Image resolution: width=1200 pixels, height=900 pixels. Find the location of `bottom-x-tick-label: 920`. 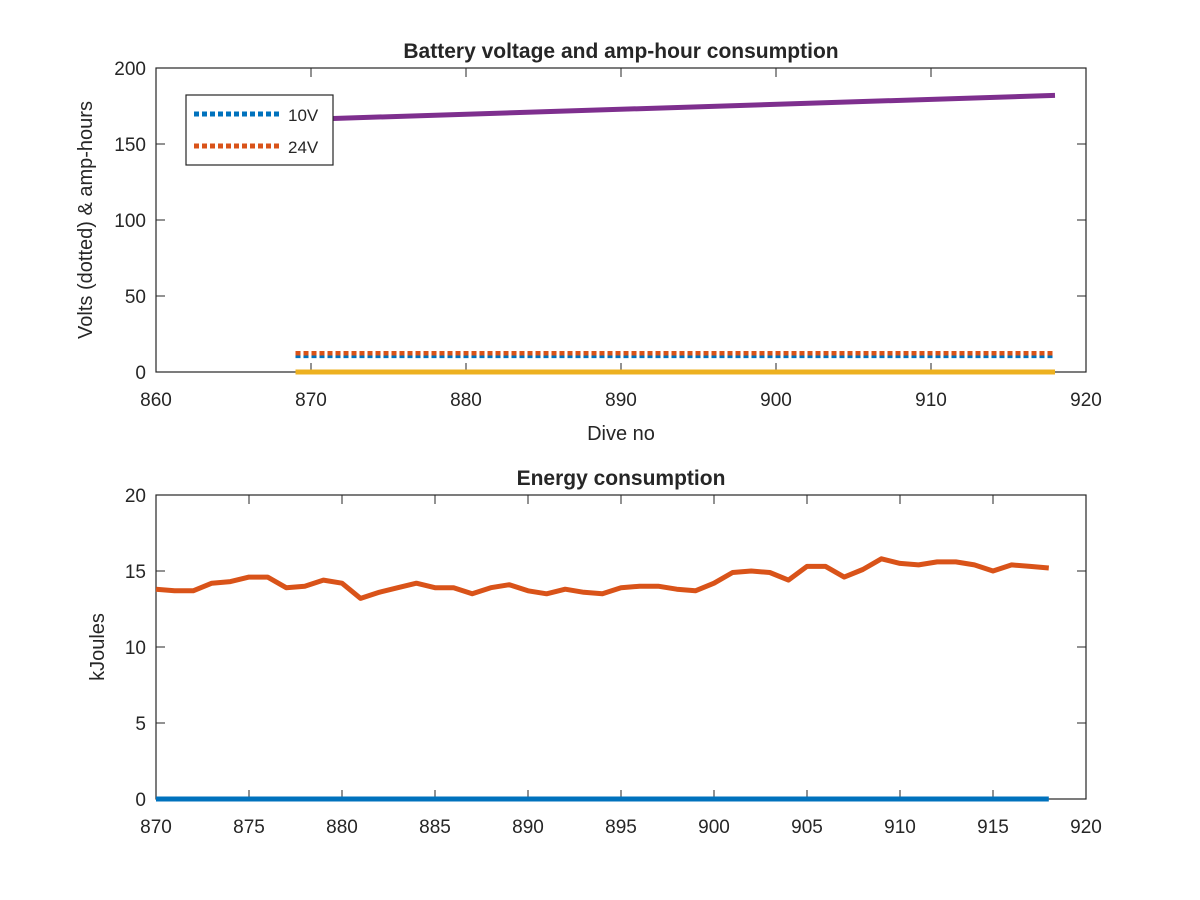

bottom-x-tick-label: 920 is located at coordinates (1086, 827).